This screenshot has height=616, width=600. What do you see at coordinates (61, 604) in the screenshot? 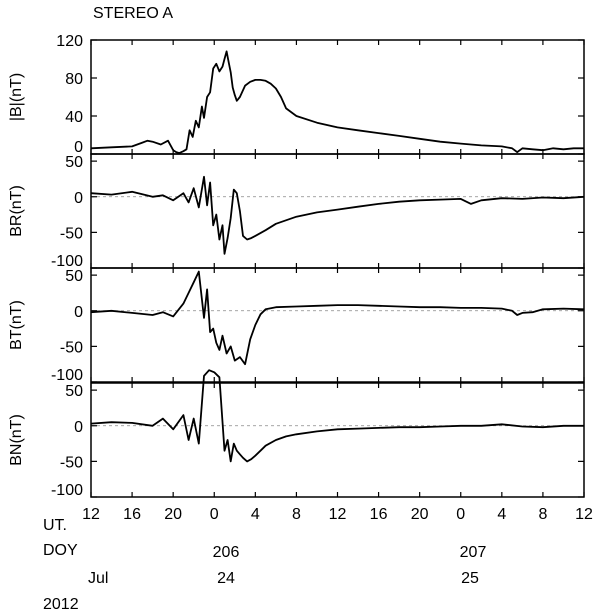
I see `year-row-label: 2012` at bounding box center [61, 604].